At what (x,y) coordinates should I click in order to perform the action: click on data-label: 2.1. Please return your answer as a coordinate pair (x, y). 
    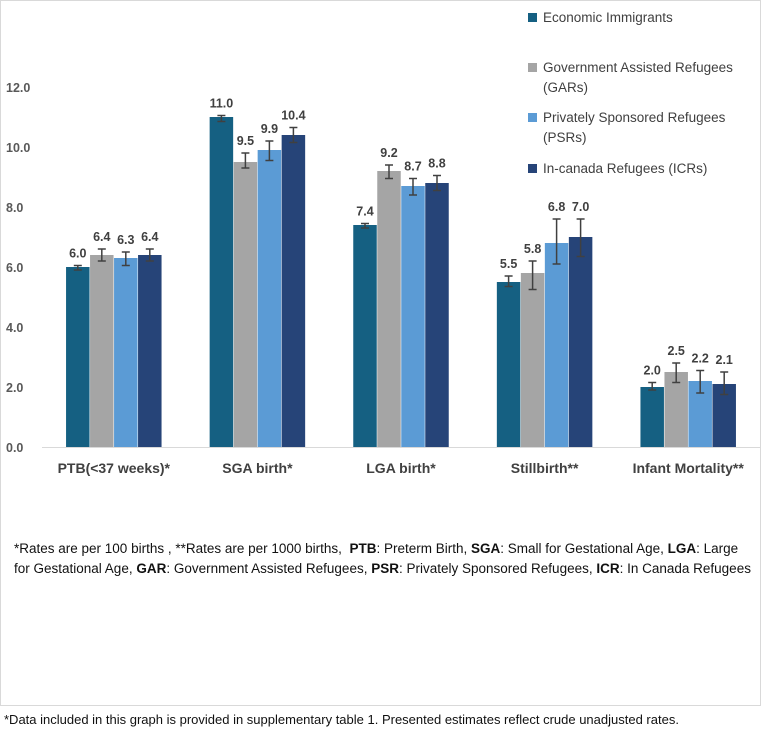
    Looking at the image, I should click on (724, 360).